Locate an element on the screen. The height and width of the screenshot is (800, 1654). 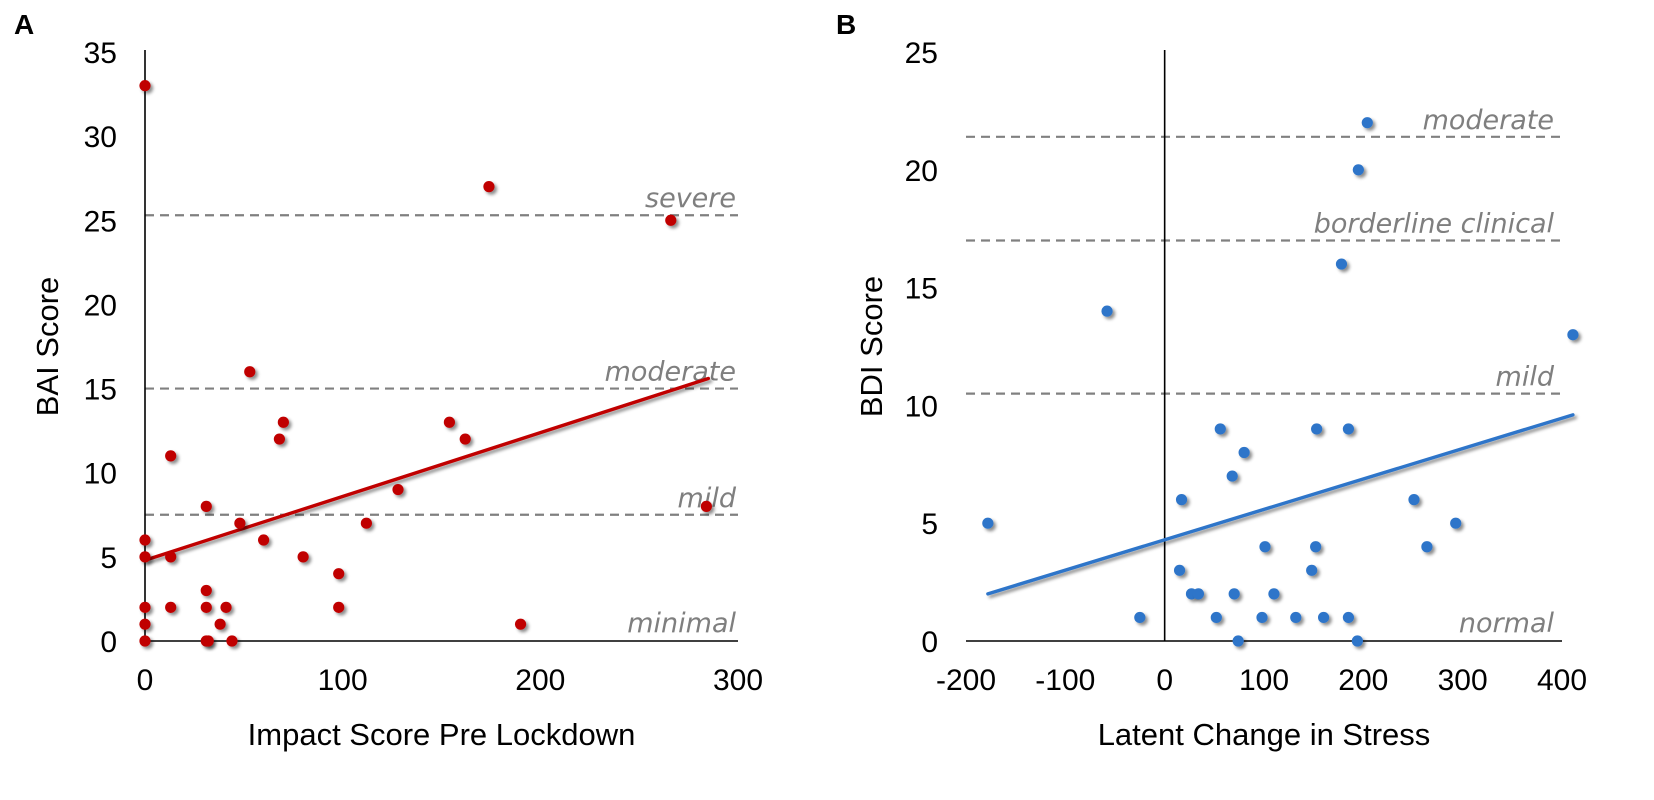
threshold-label: mild is located at coordinates (1525, 377).